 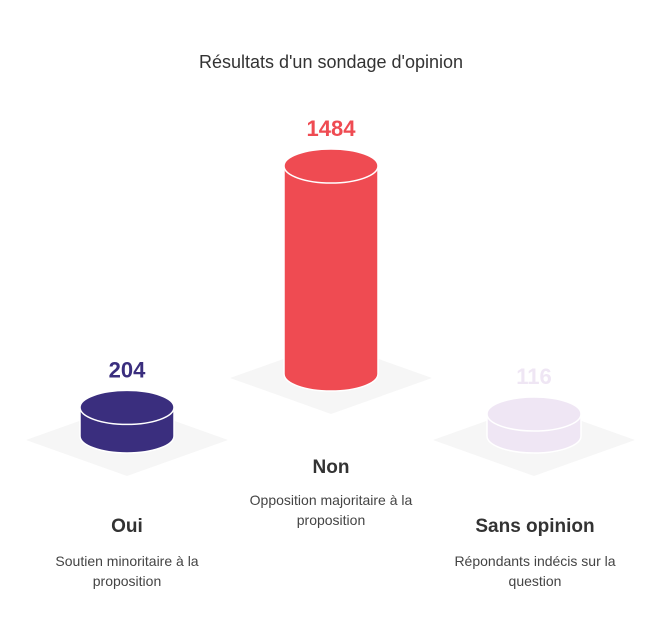 What do you see at coordinates (331, 278) in the screenshot?
I see `bar-body-non` at bounding box center [331, 278].